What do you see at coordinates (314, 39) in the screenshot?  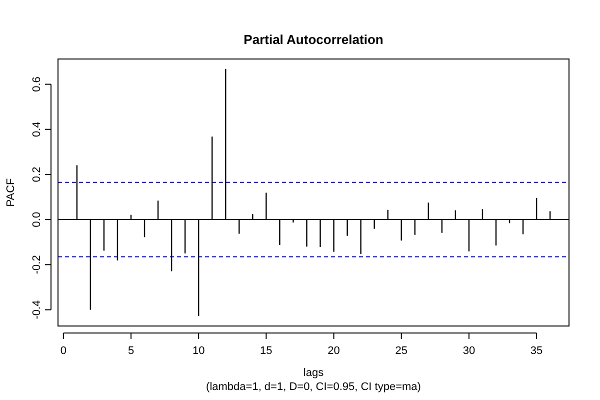 I see `chart-title: Partial Autocorrelation` at bounding box center [314, 39].